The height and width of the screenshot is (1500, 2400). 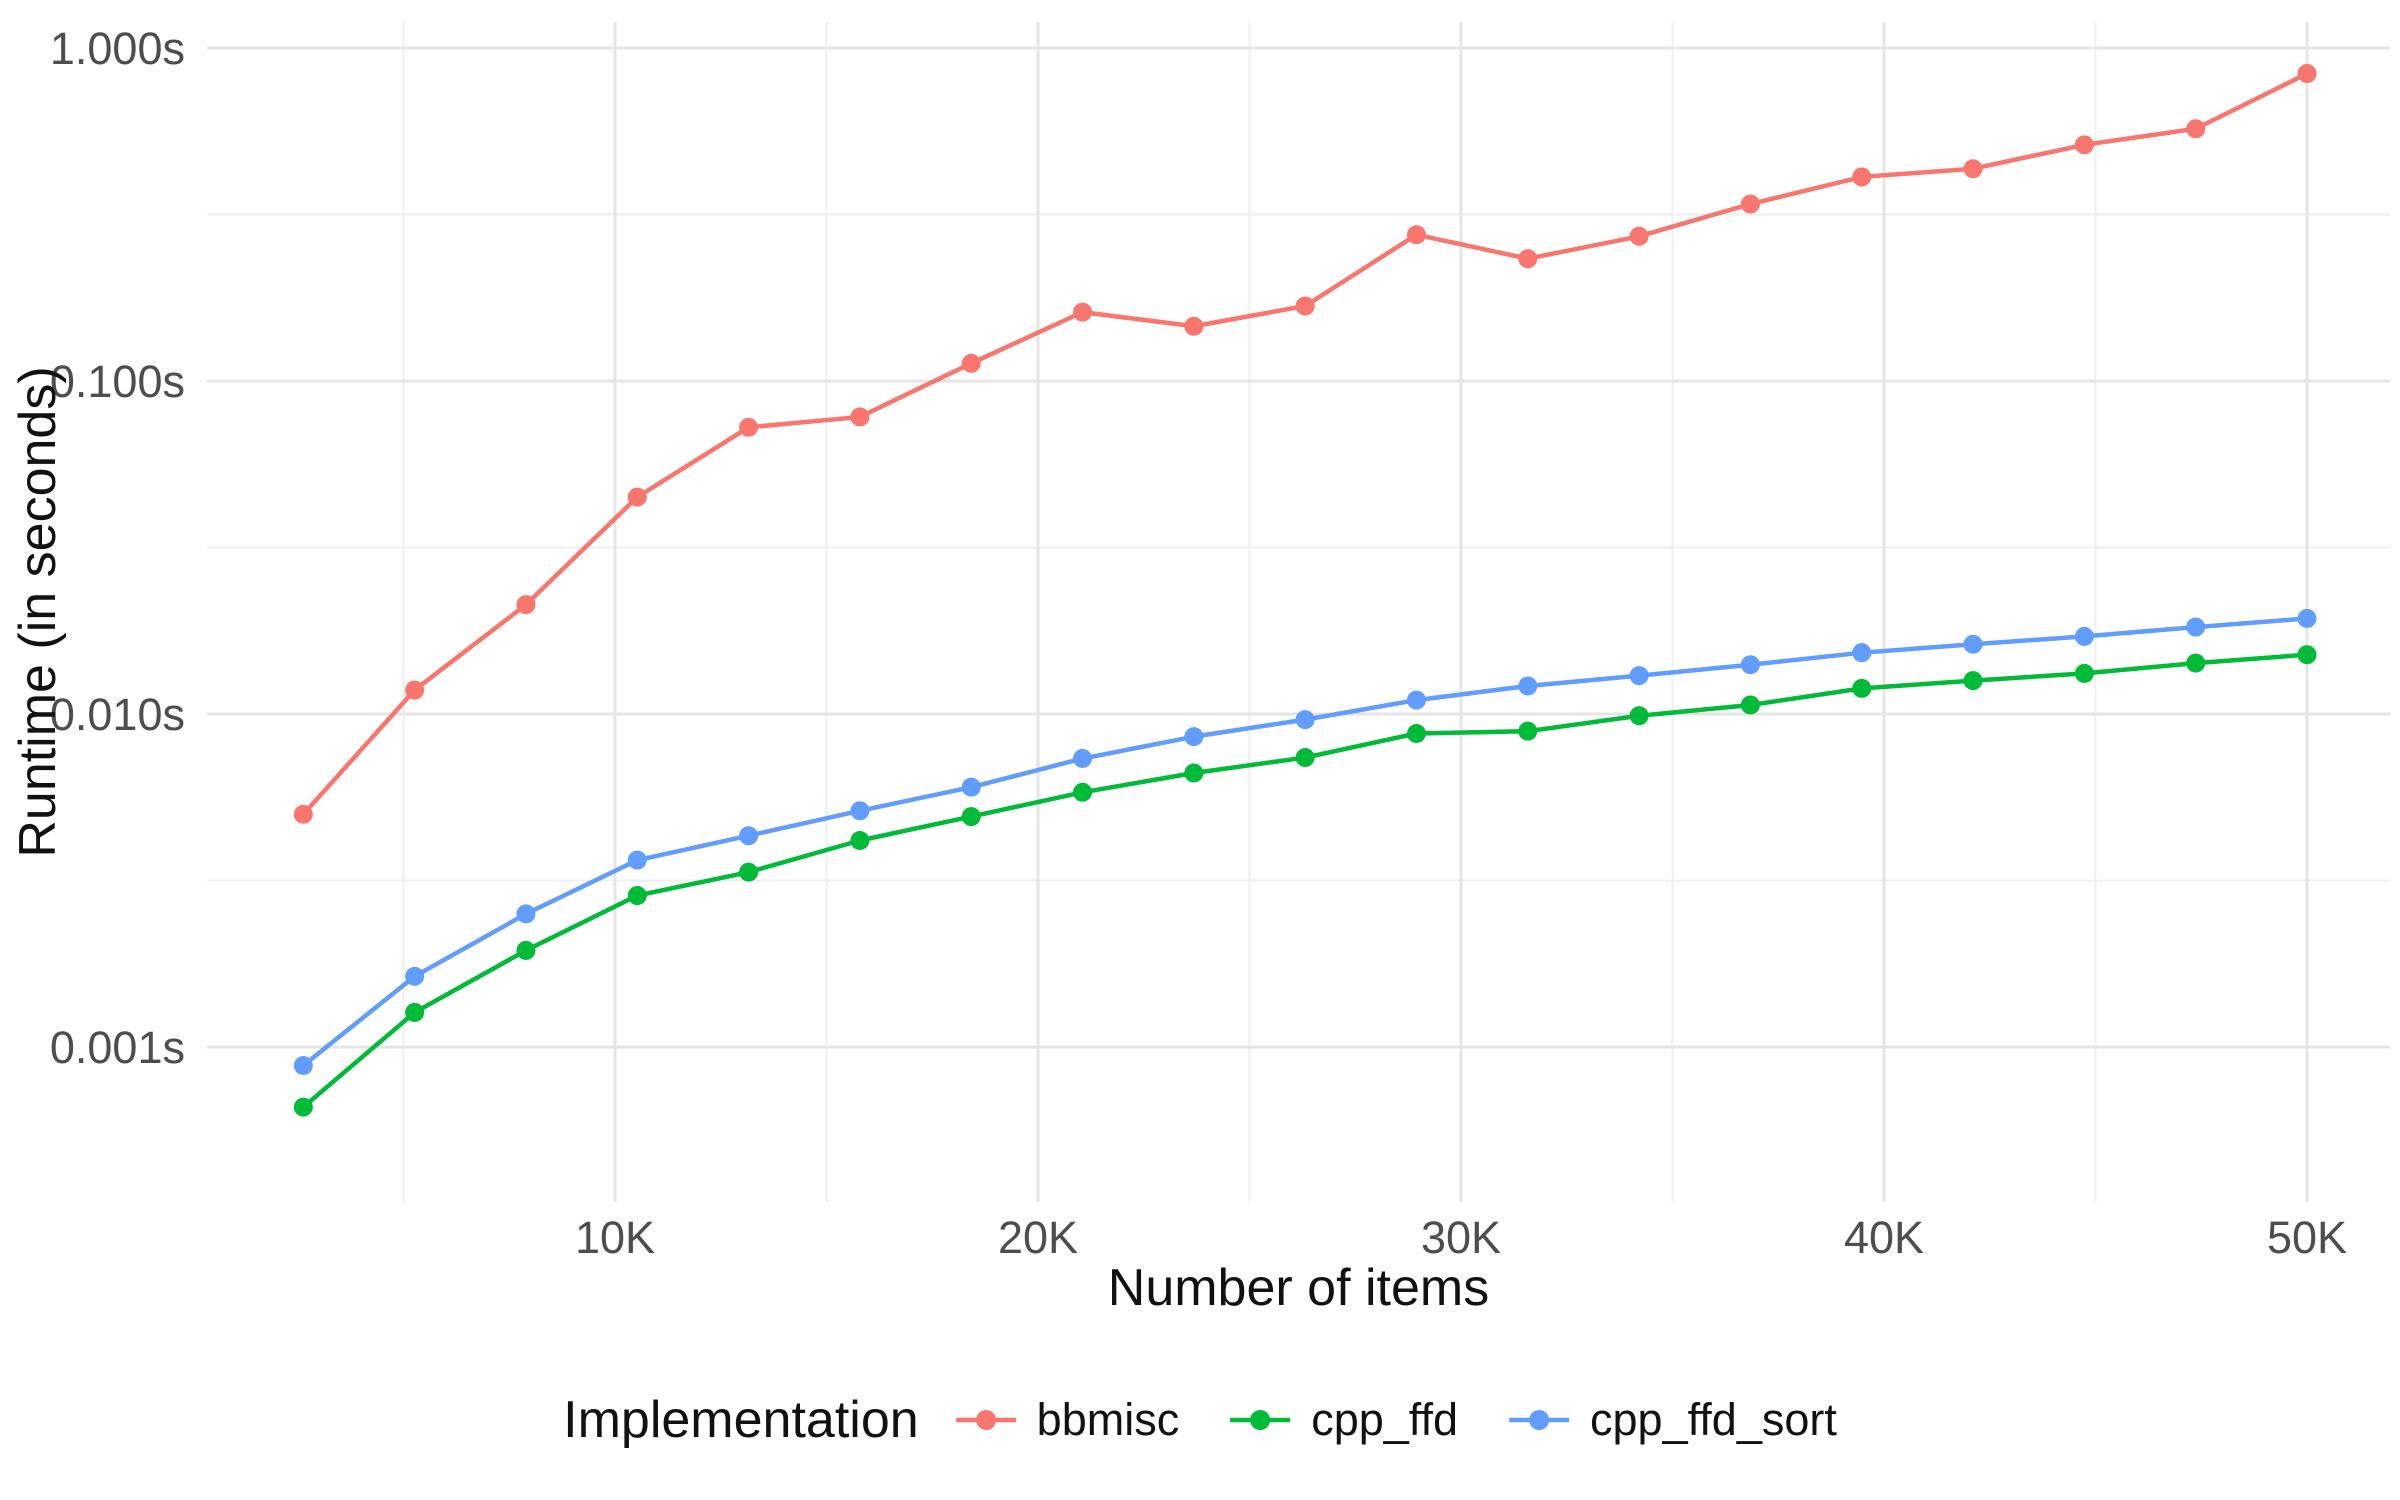 What do you see at coordinates (1298, 1288) in the screenshot?
I see `x-axis-title: Number of items` at bounding box center [1298, 1288].